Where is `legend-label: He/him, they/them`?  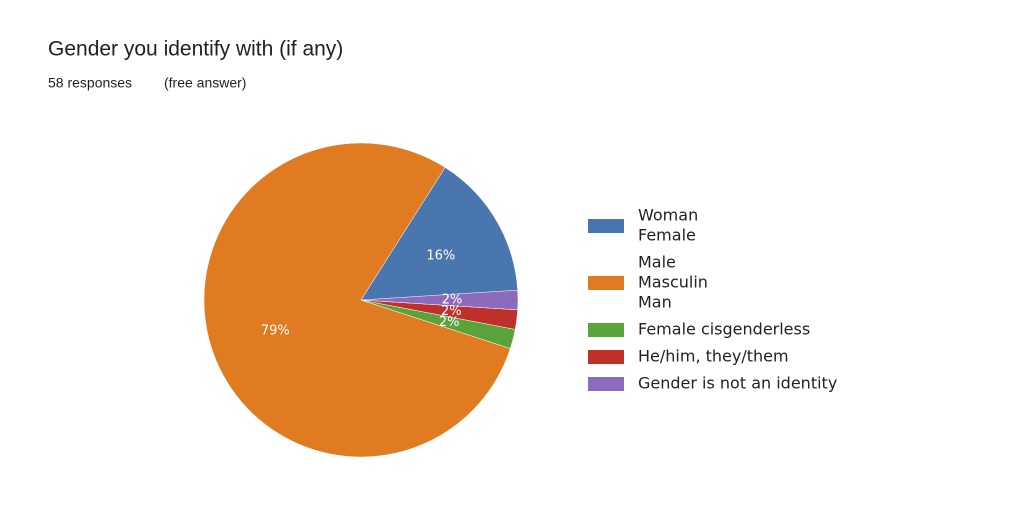 legend-label: He/him, they/them is located at coordinates (713, 356).